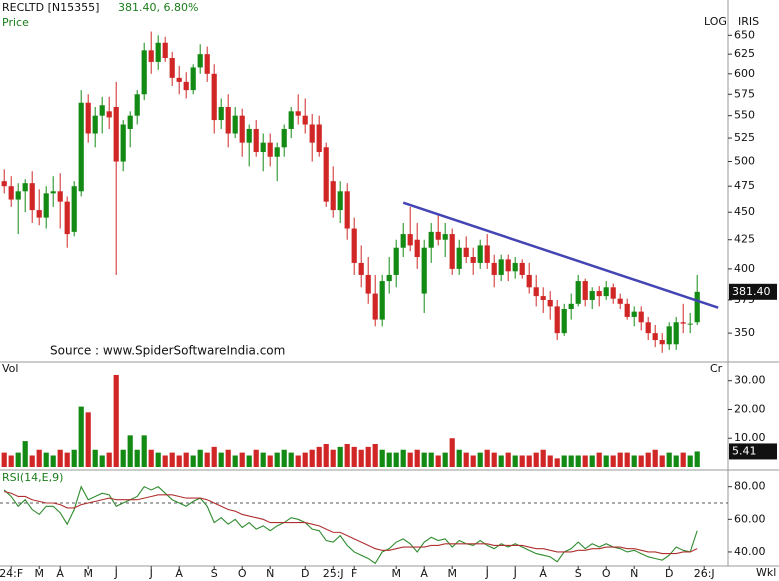 This screenshot has width=779, height=581. What do you see at coordinates (167, 351) in the screenshot?
I see `source: Source : www.SpiderSoftwareIndia.com` at bounding box center [167, 351].